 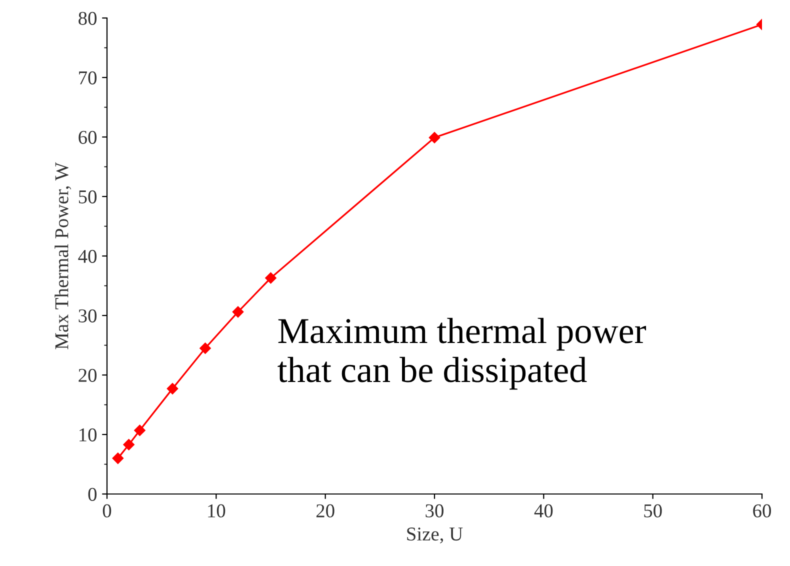 I want to click on x-tick-label: 0, so click(x=107, y=511).